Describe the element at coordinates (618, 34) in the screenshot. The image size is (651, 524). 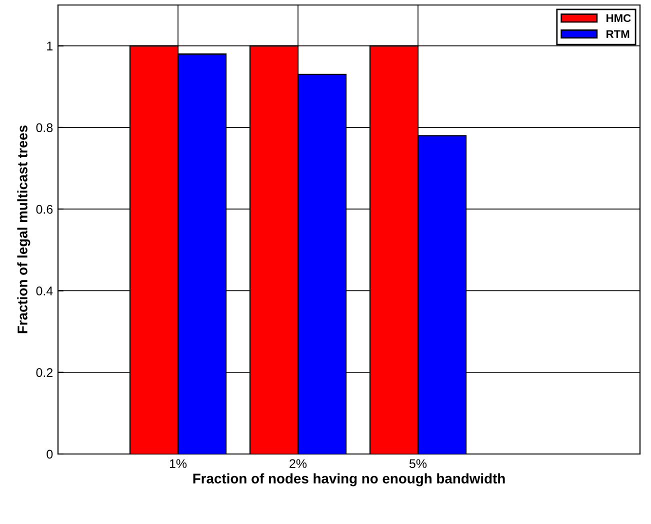
I see `legend-label: RTM` at that location.